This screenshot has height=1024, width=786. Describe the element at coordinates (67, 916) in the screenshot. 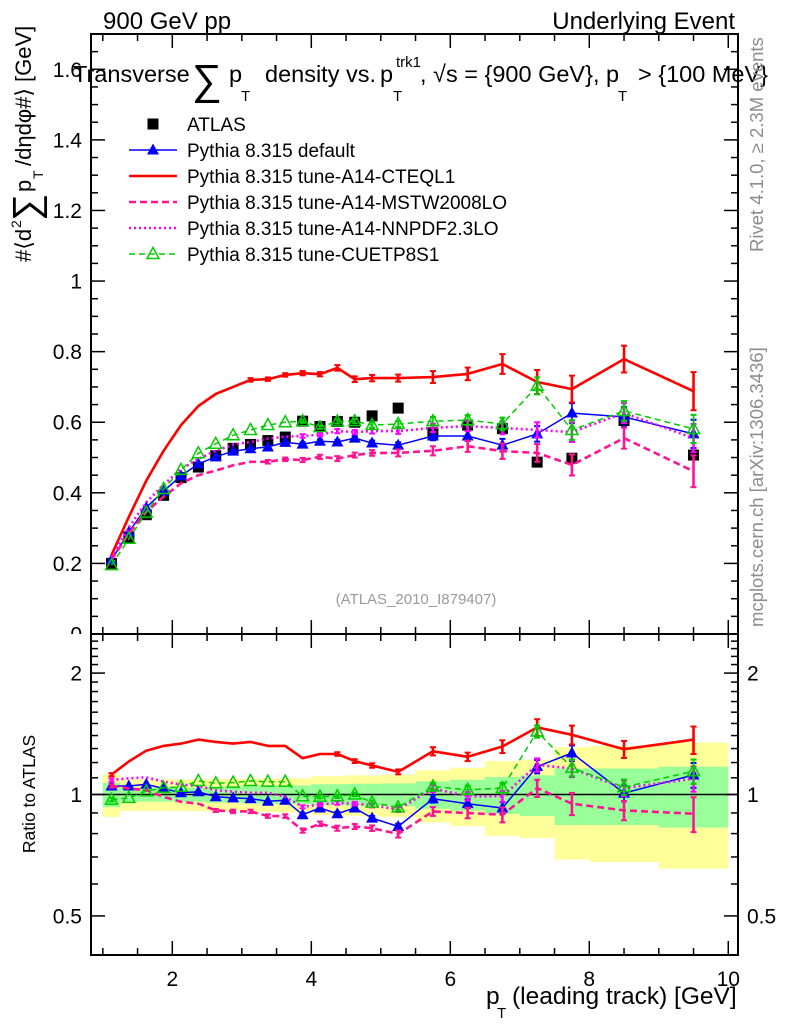

I see `ratio-y-tick-label: 0.5` at that location.